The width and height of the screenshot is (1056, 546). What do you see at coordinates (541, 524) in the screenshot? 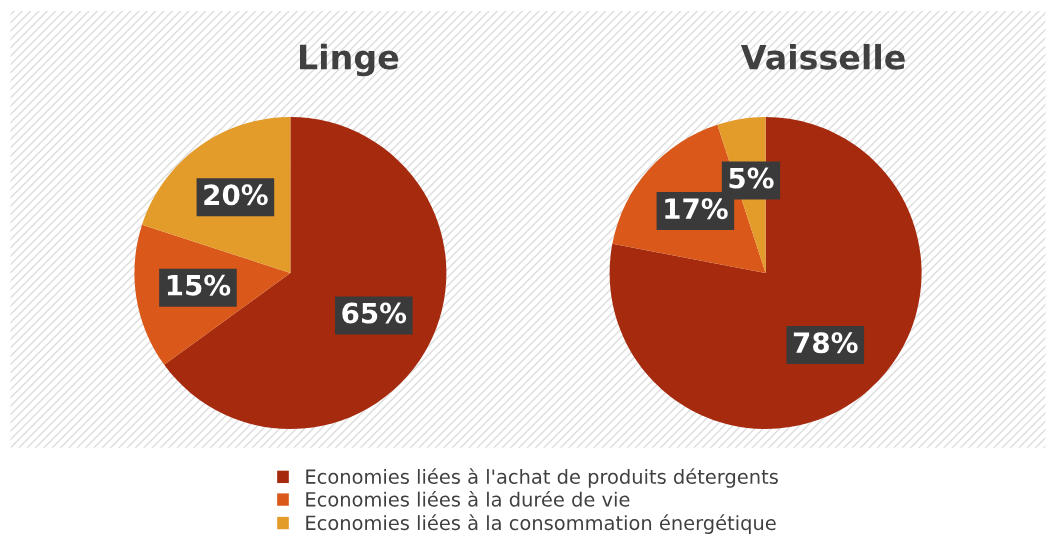
I see `legend-label: Economies liées à la consommation énergétique` at bounding box center [541, 524].